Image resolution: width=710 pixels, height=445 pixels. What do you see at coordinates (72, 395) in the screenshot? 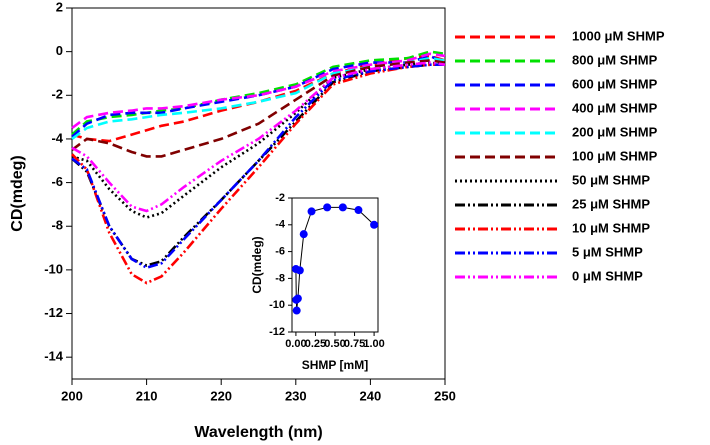
I see `x-tick-label: 200` at bounding box center [72, 395].